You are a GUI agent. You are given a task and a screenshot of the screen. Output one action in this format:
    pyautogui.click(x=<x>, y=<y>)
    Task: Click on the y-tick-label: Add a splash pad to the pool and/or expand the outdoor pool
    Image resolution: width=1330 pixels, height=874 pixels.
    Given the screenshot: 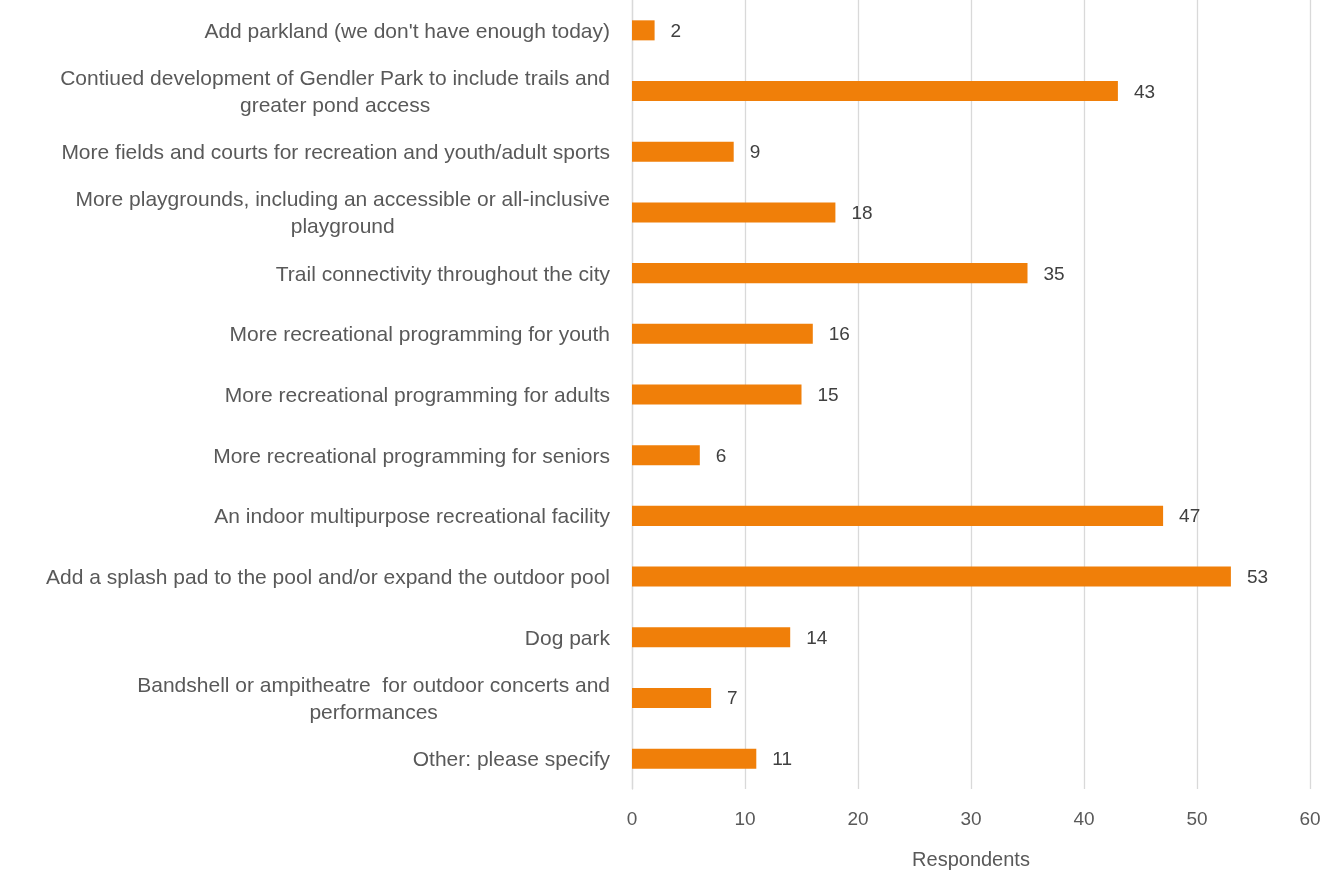 What is the action you would take?
    pyautogui.click(x=328, y=577)
    